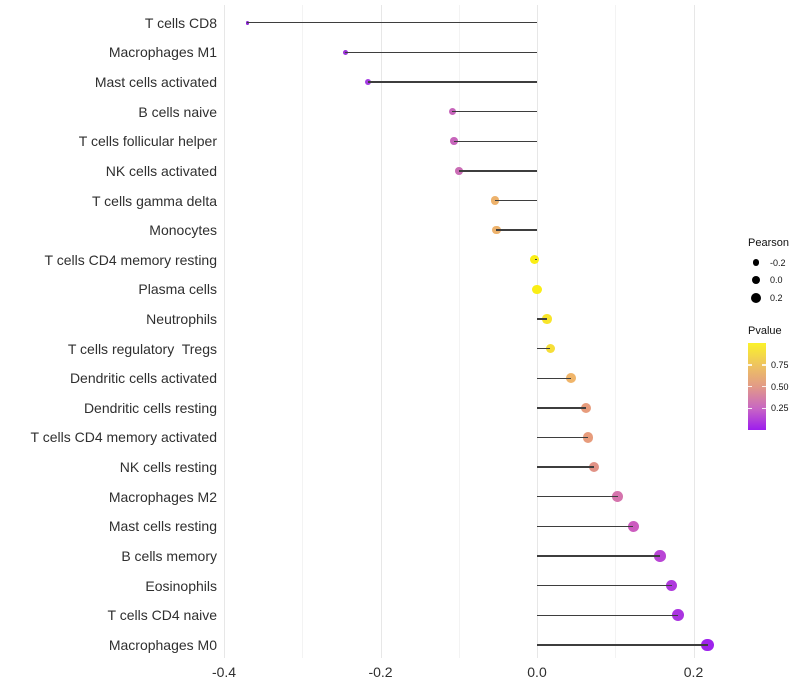  Describe the element at coordinates (776, 280) in the screenshot. I see `size-legend-label: 0.0` at that location.